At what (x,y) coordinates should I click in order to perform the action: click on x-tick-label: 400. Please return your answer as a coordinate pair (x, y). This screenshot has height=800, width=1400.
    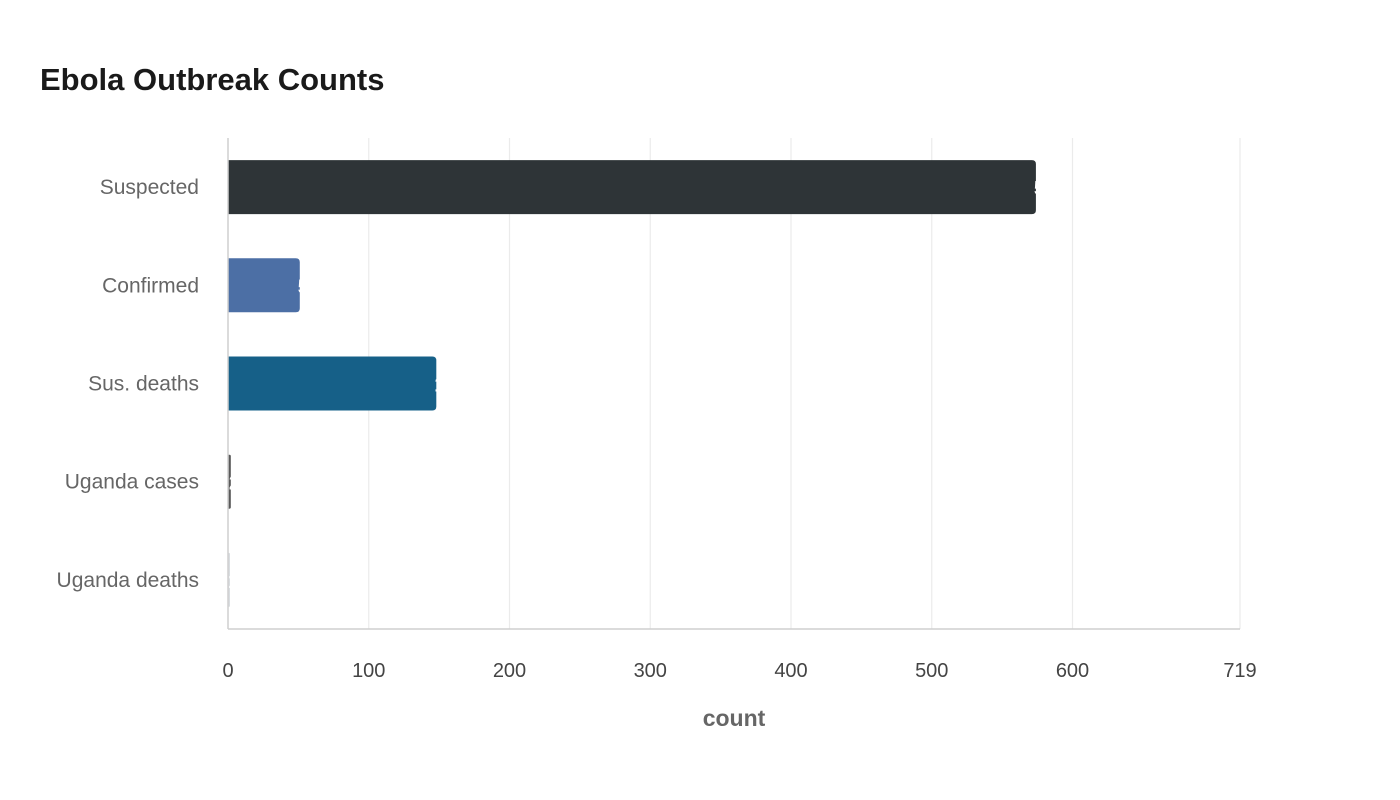
    Looking at the image, I should click on (790, 671).